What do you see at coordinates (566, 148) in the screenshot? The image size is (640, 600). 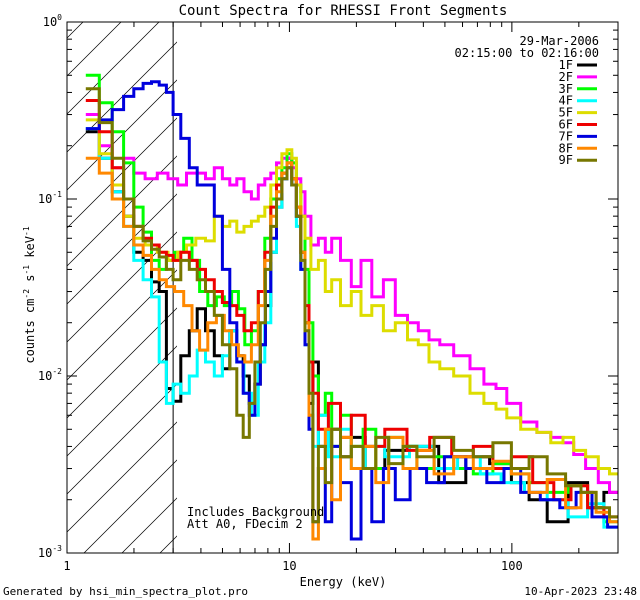 I see `legend-label-8F: 8F` at bounding box center [566, 148].